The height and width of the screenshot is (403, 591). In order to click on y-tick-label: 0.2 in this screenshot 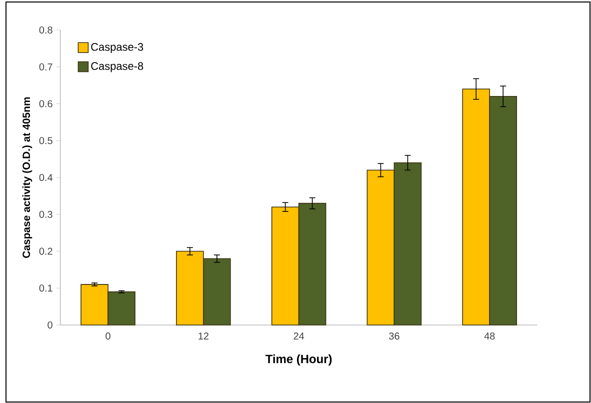, I will do `click(45, 251)`.